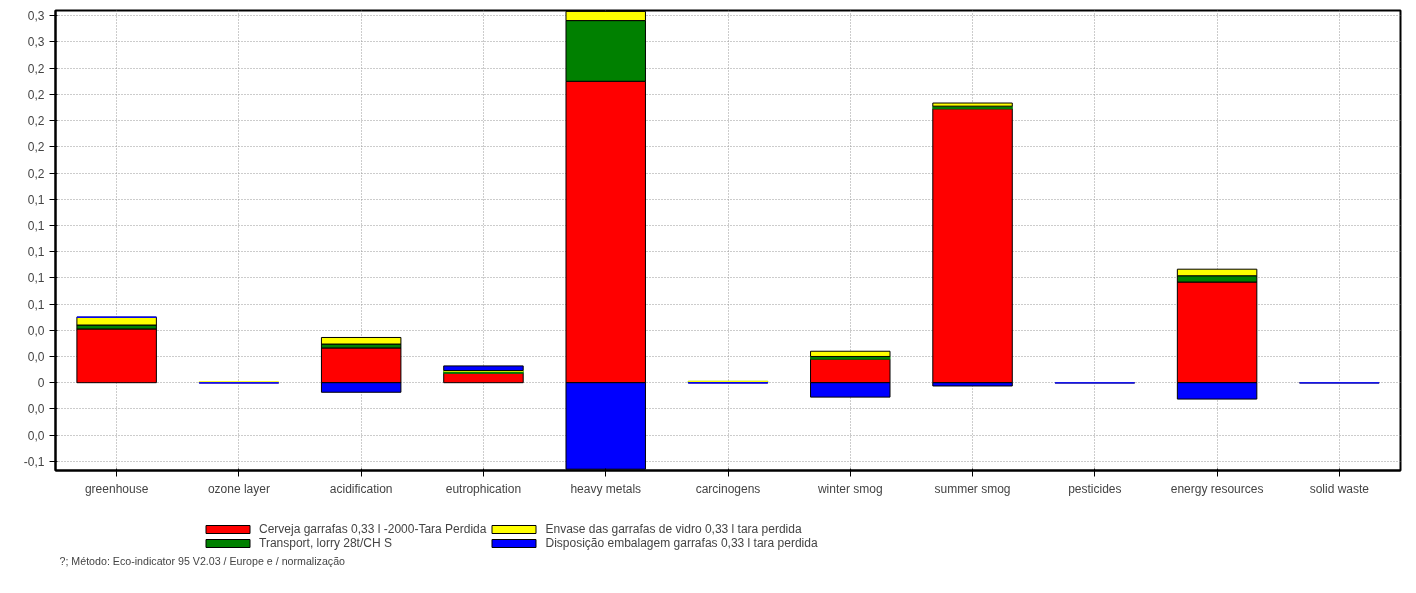 Image resolution: width=1416 pixels, height=593 pixels. I want to click on x-tick-label: heavy metals, so click(606, 488).